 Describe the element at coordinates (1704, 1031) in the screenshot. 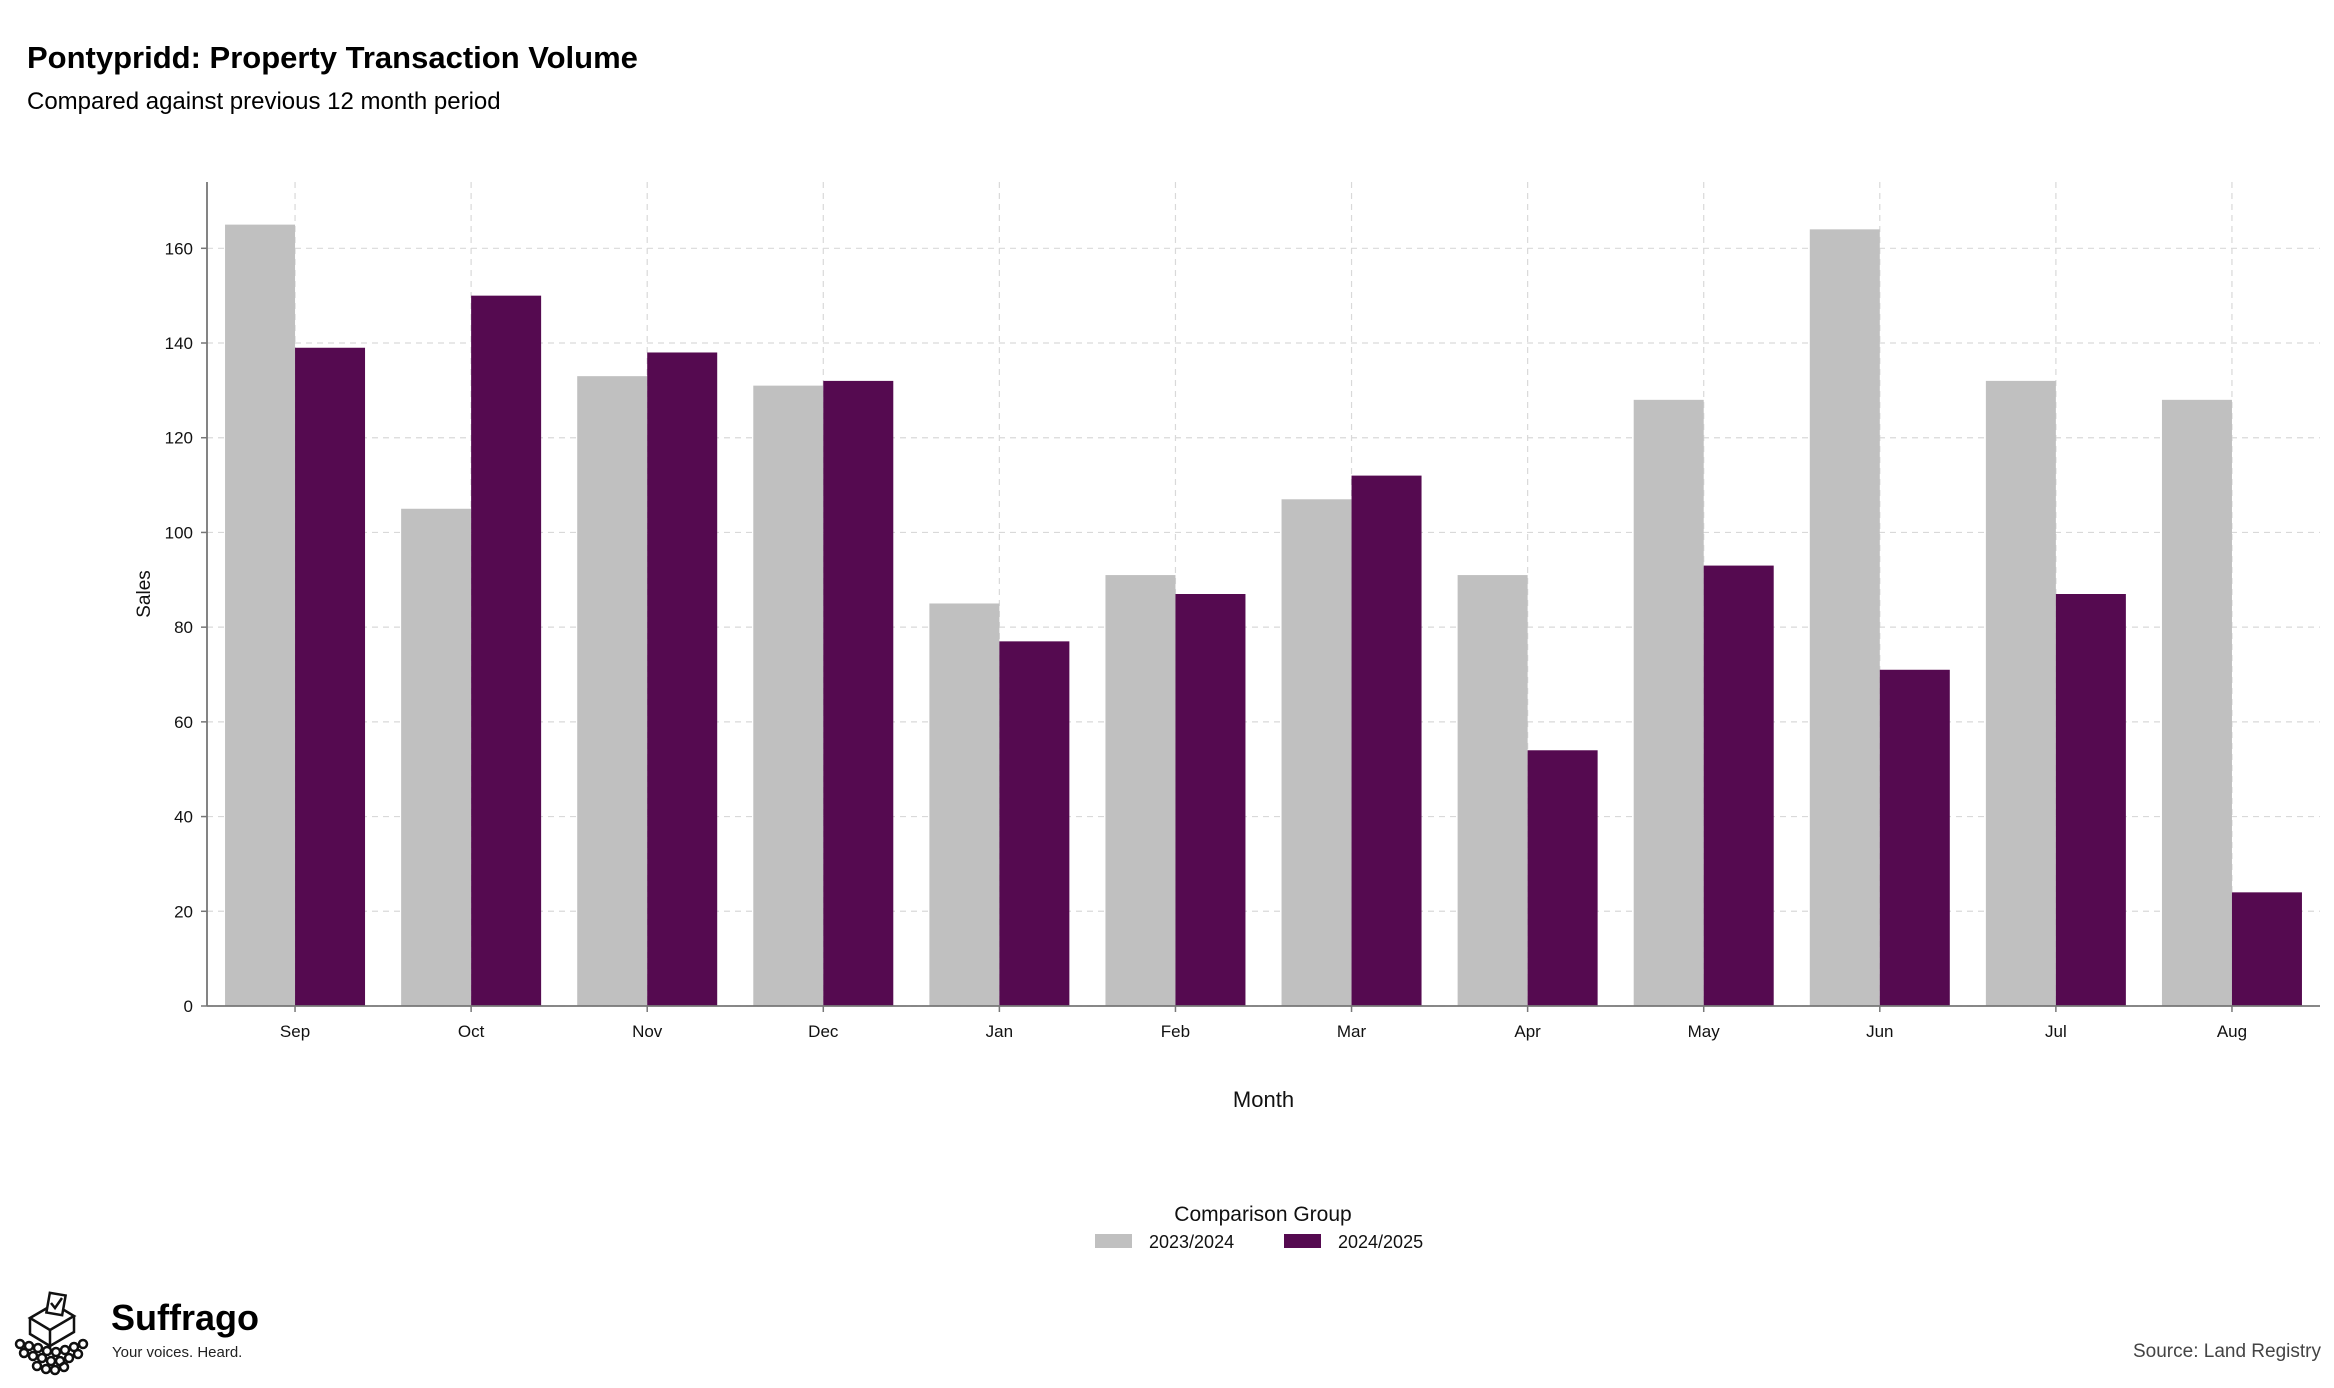

I see `x-tick-label: May` at that location.